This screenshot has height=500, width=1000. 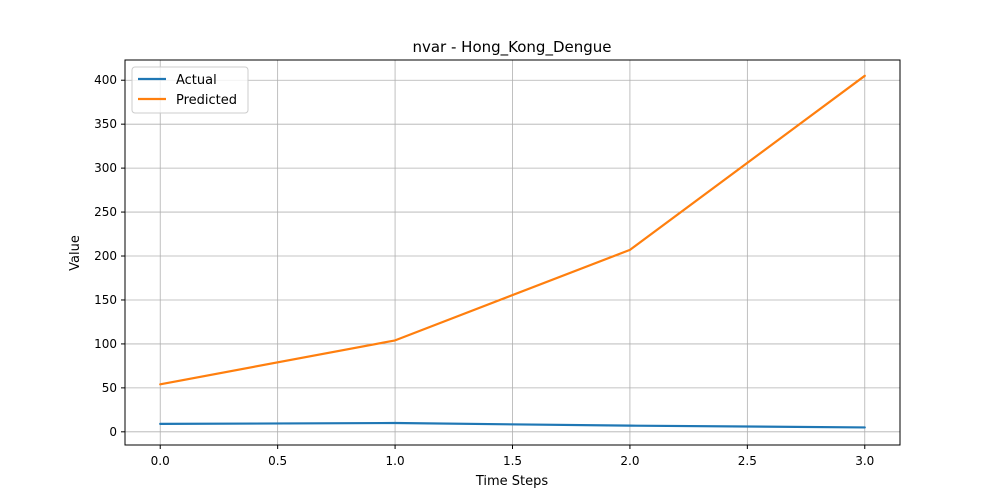 What do you see at coordinates (109, 388) in the screenshot?
I see `y-tick-label: 50` at bounding box center [109, 388].